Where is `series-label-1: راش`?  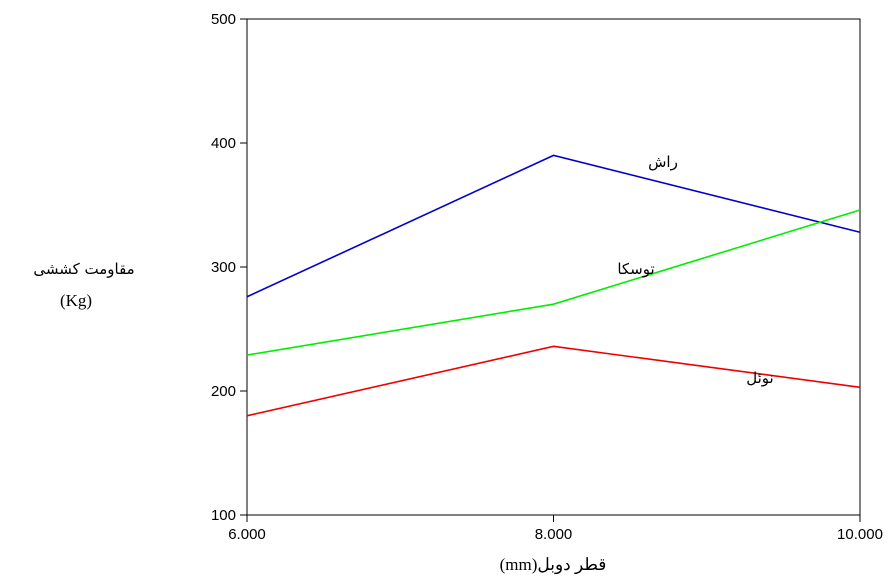 series-label-1: راش is located at coordinates (663, 162).